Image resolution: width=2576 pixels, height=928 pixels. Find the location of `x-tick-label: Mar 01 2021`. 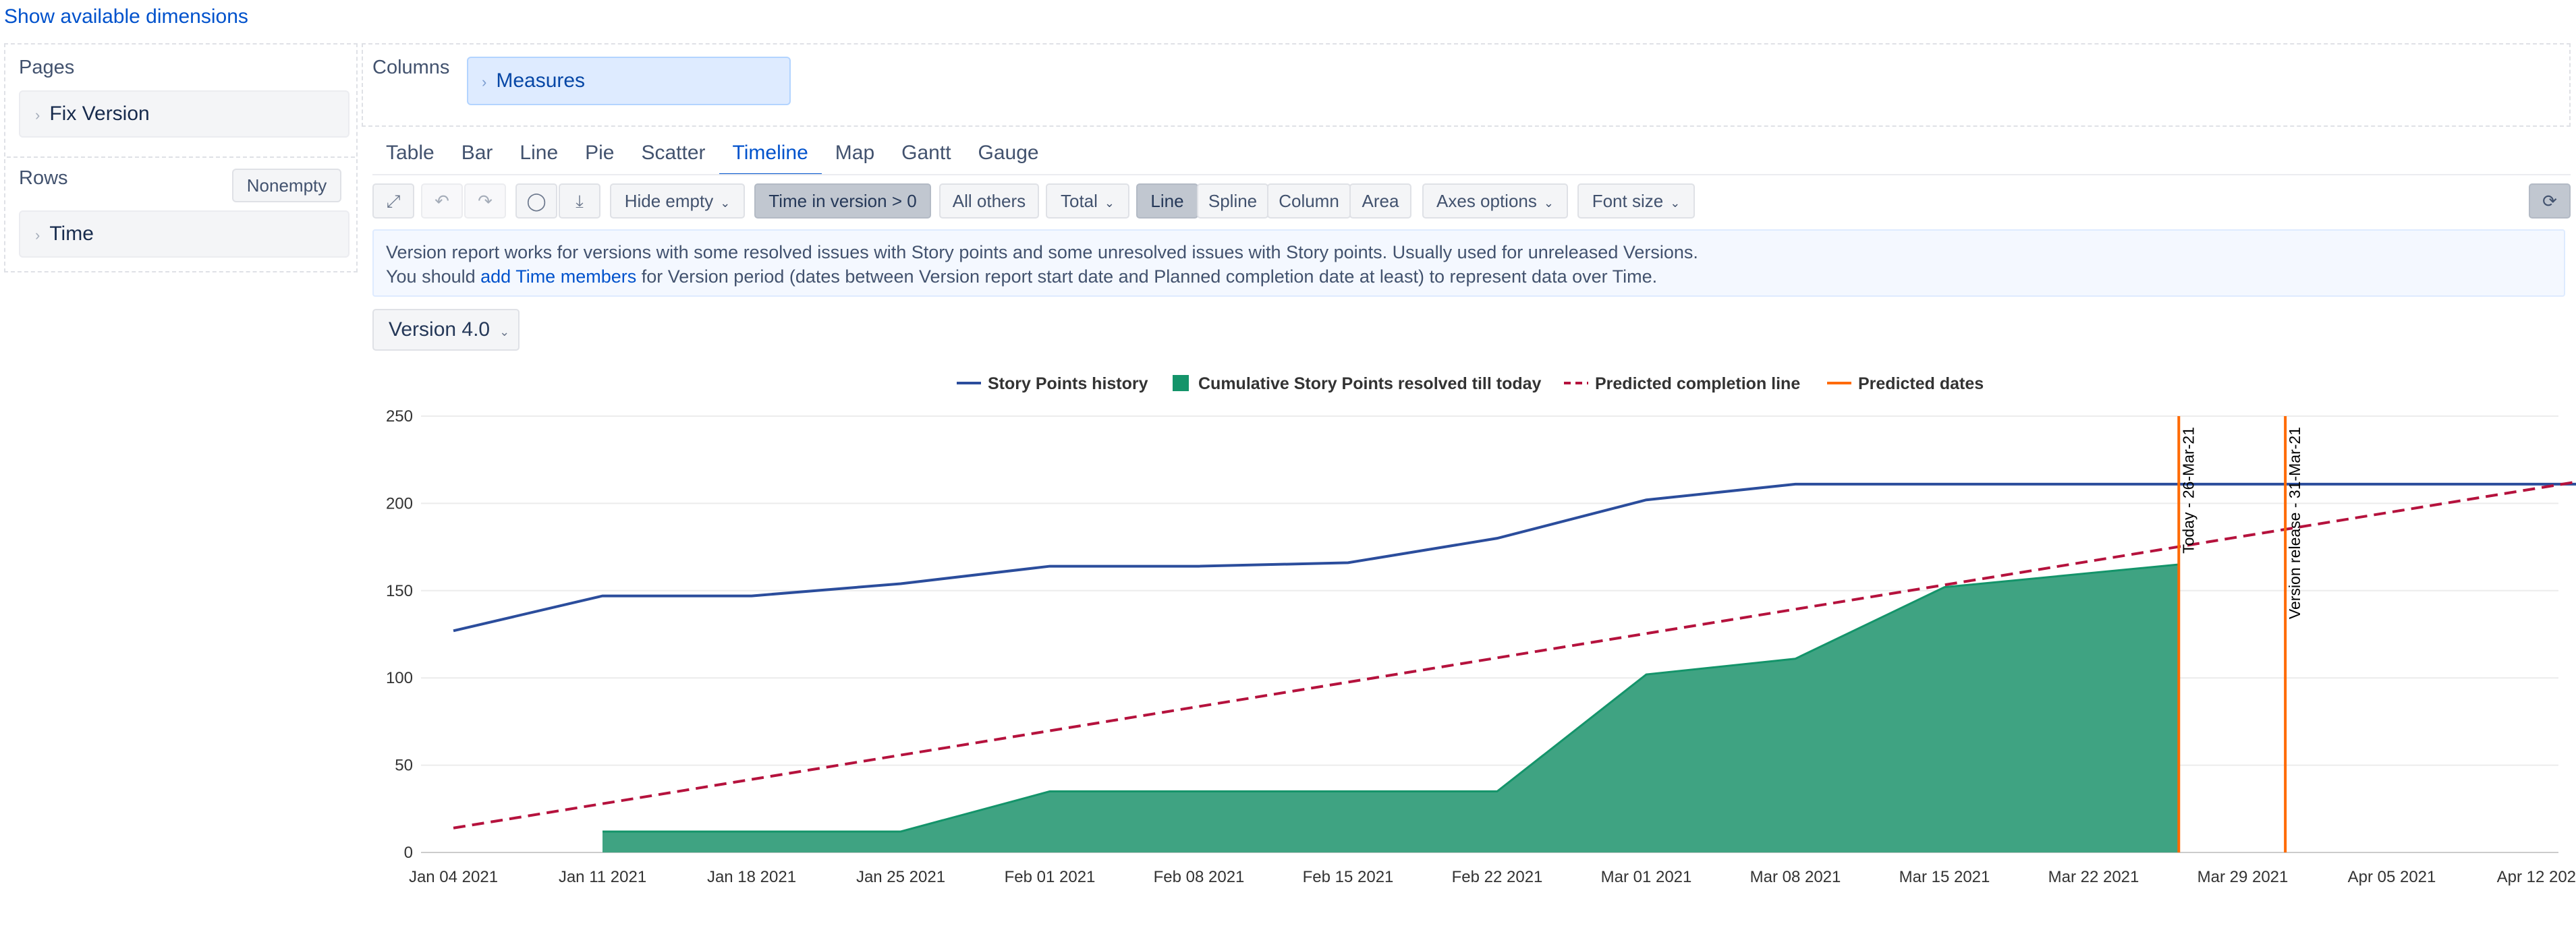

x-tick-label: Mar 01 2021 is located at coordinates (1646, 877).